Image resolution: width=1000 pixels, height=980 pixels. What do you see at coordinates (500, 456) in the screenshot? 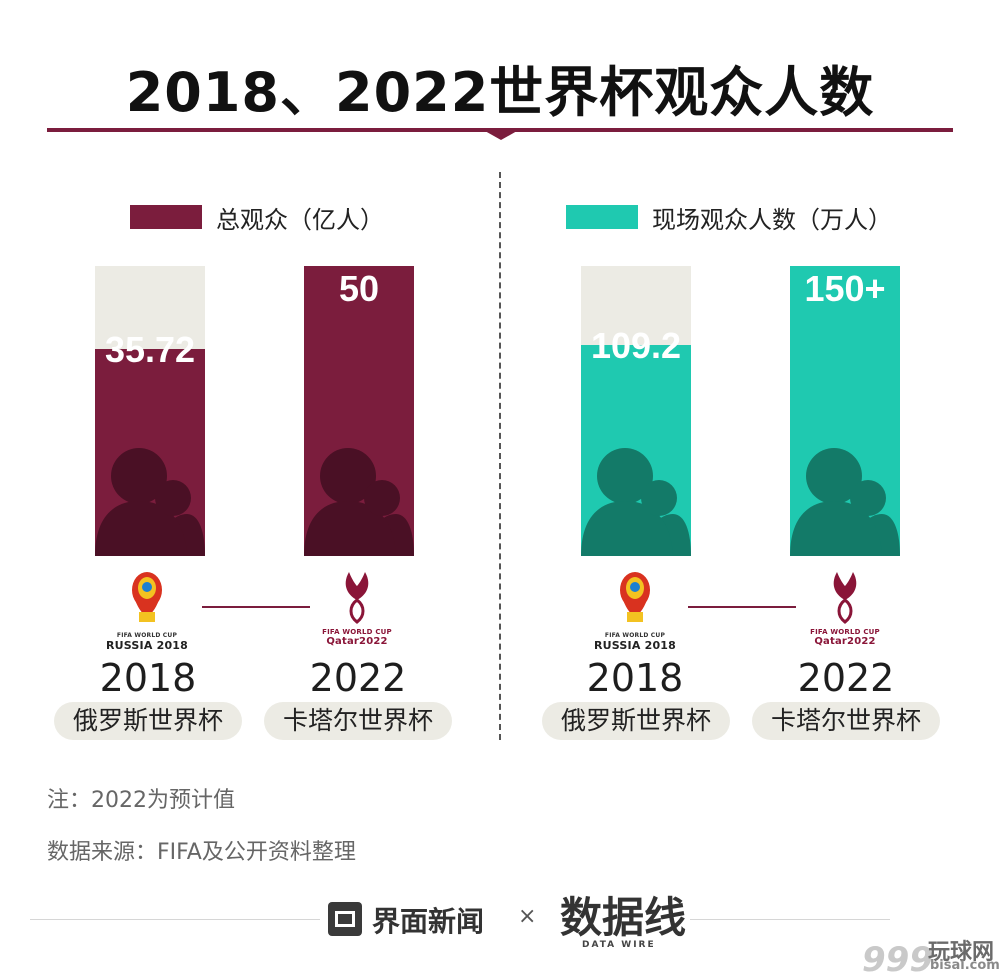
I see `panel-divider` at bounding box center [500, 456].